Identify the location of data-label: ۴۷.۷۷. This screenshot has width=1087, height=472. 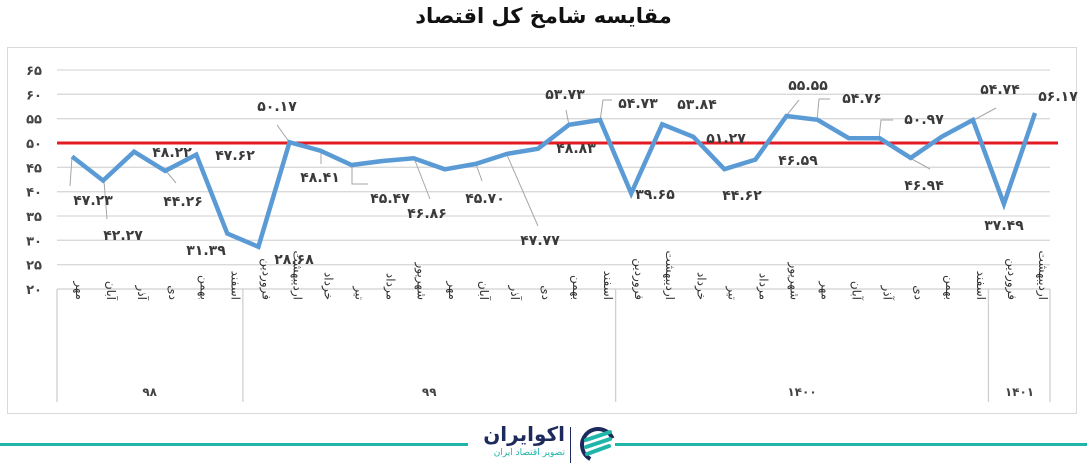
(540, 241).